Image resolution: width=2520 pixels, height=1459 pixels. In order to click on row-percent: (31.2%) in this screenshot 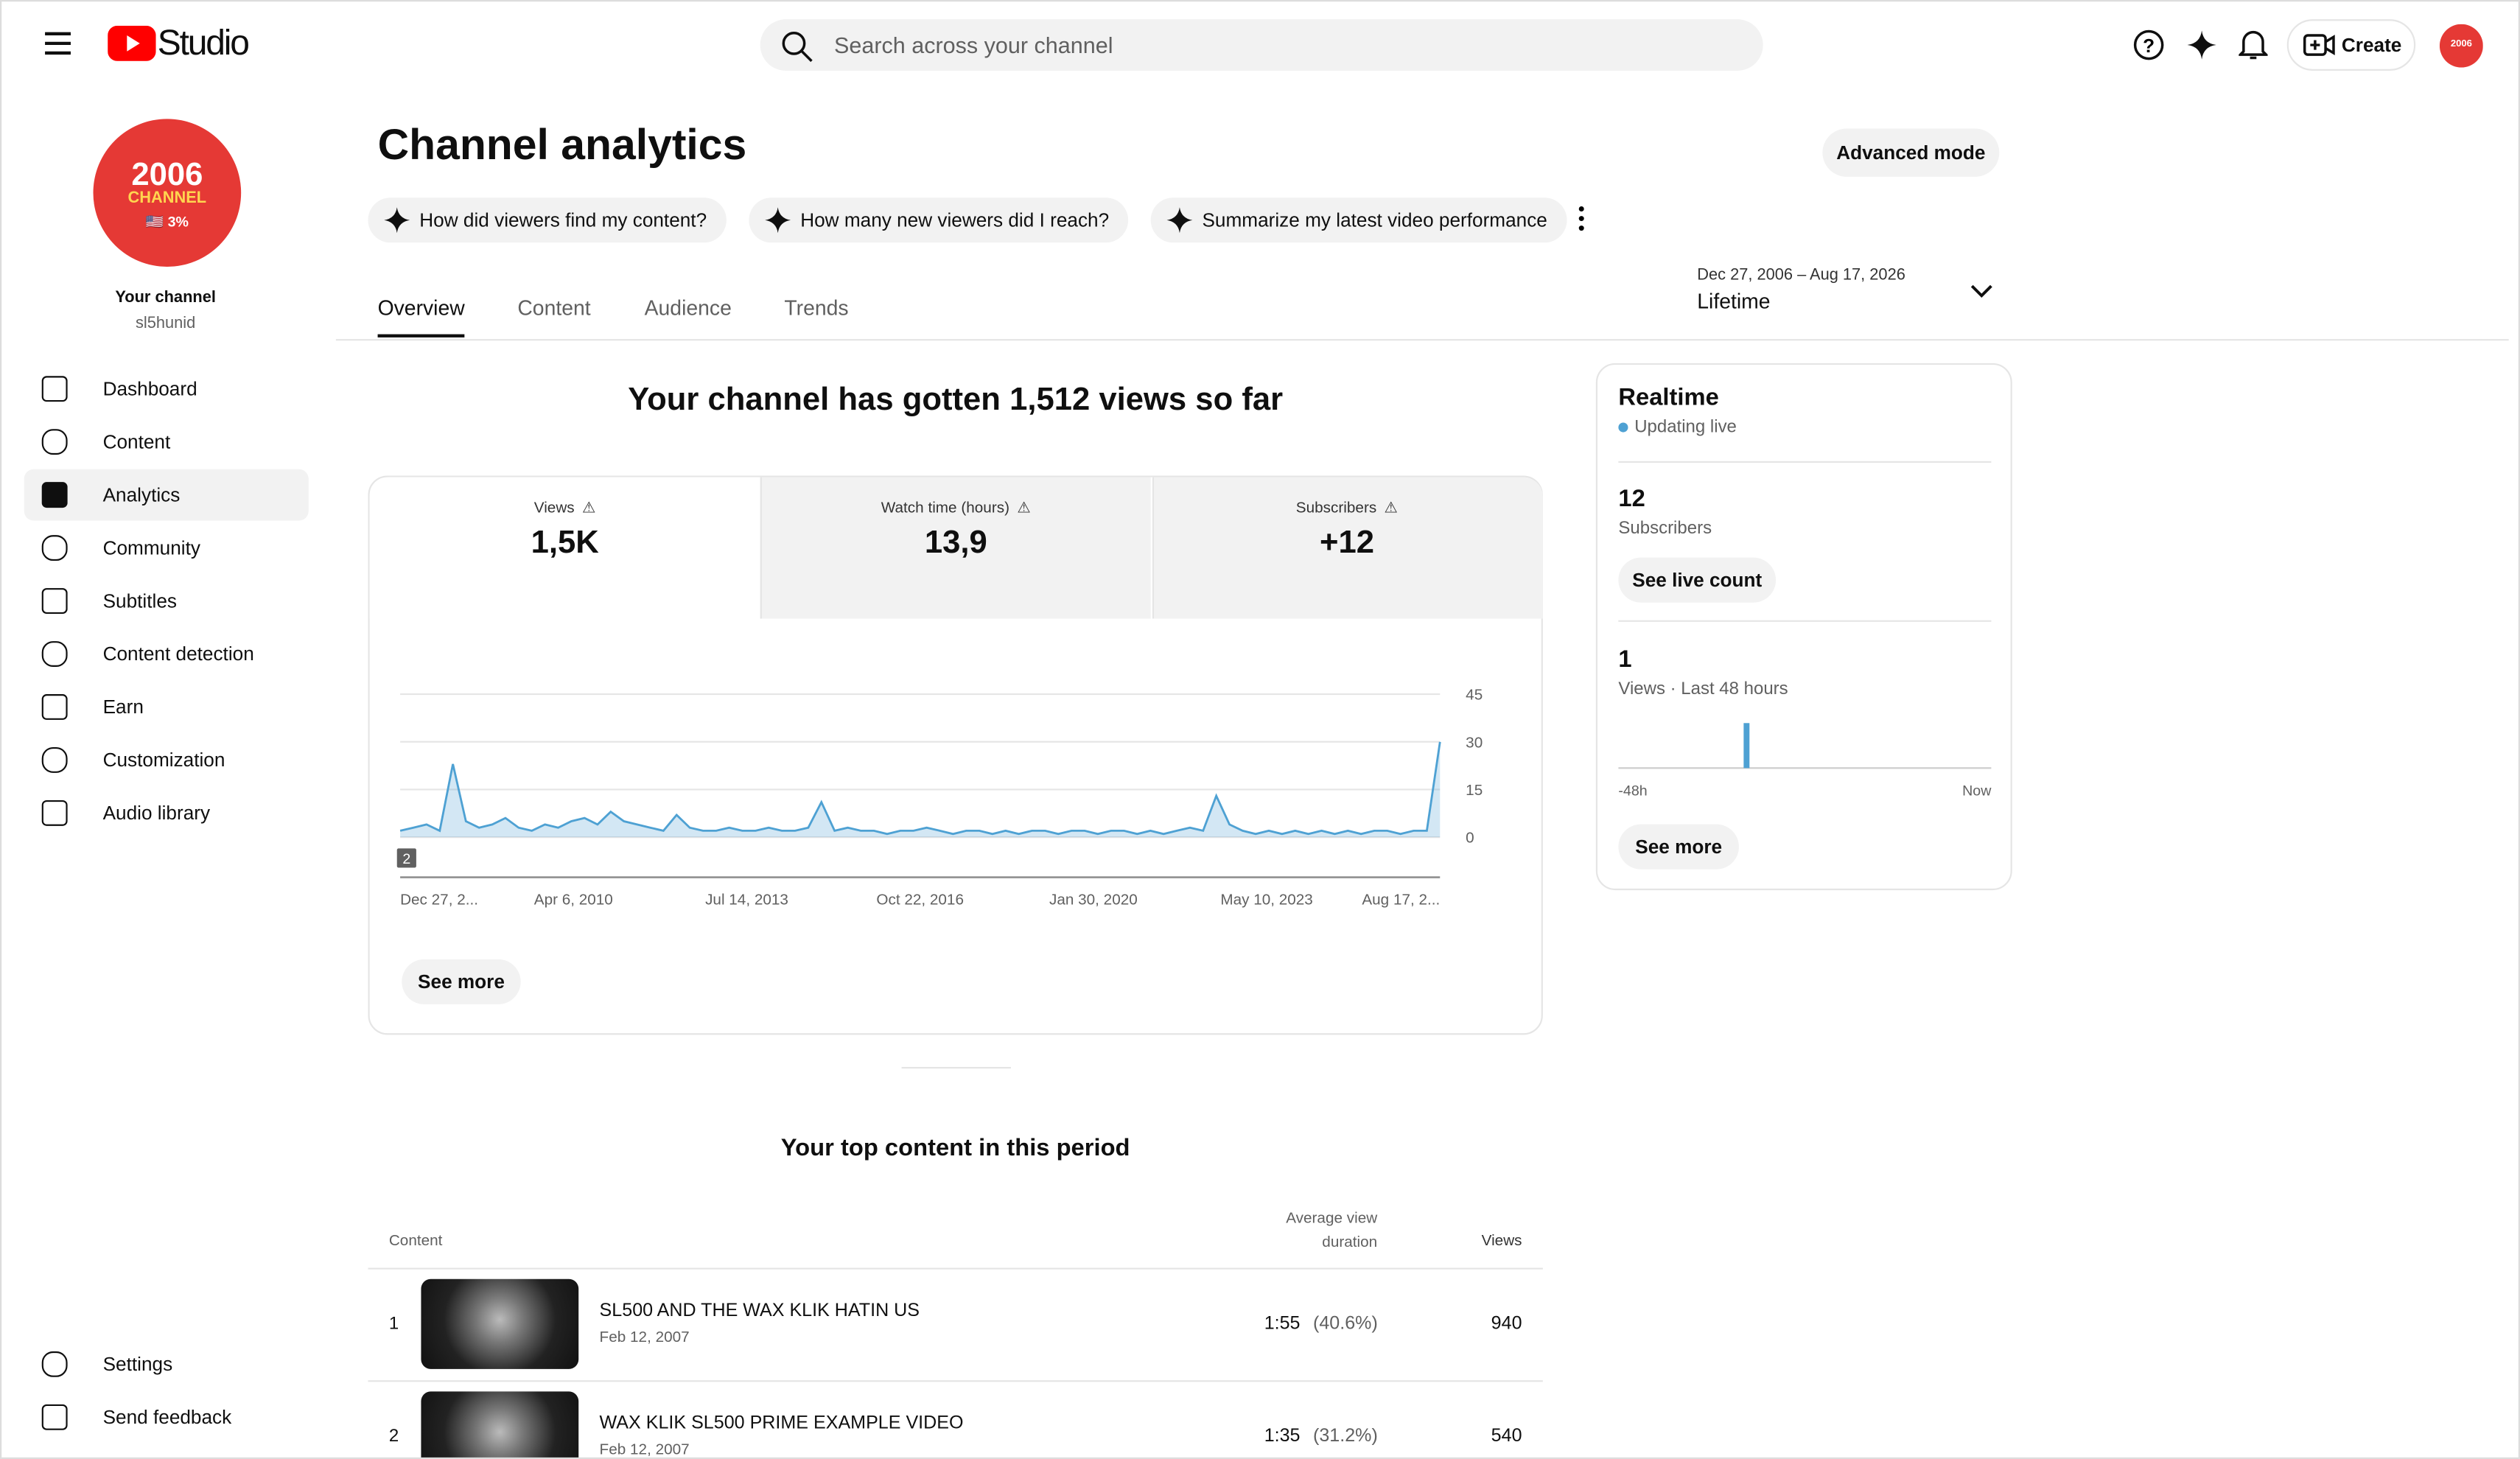, I will do `click(1345, 1436)`.